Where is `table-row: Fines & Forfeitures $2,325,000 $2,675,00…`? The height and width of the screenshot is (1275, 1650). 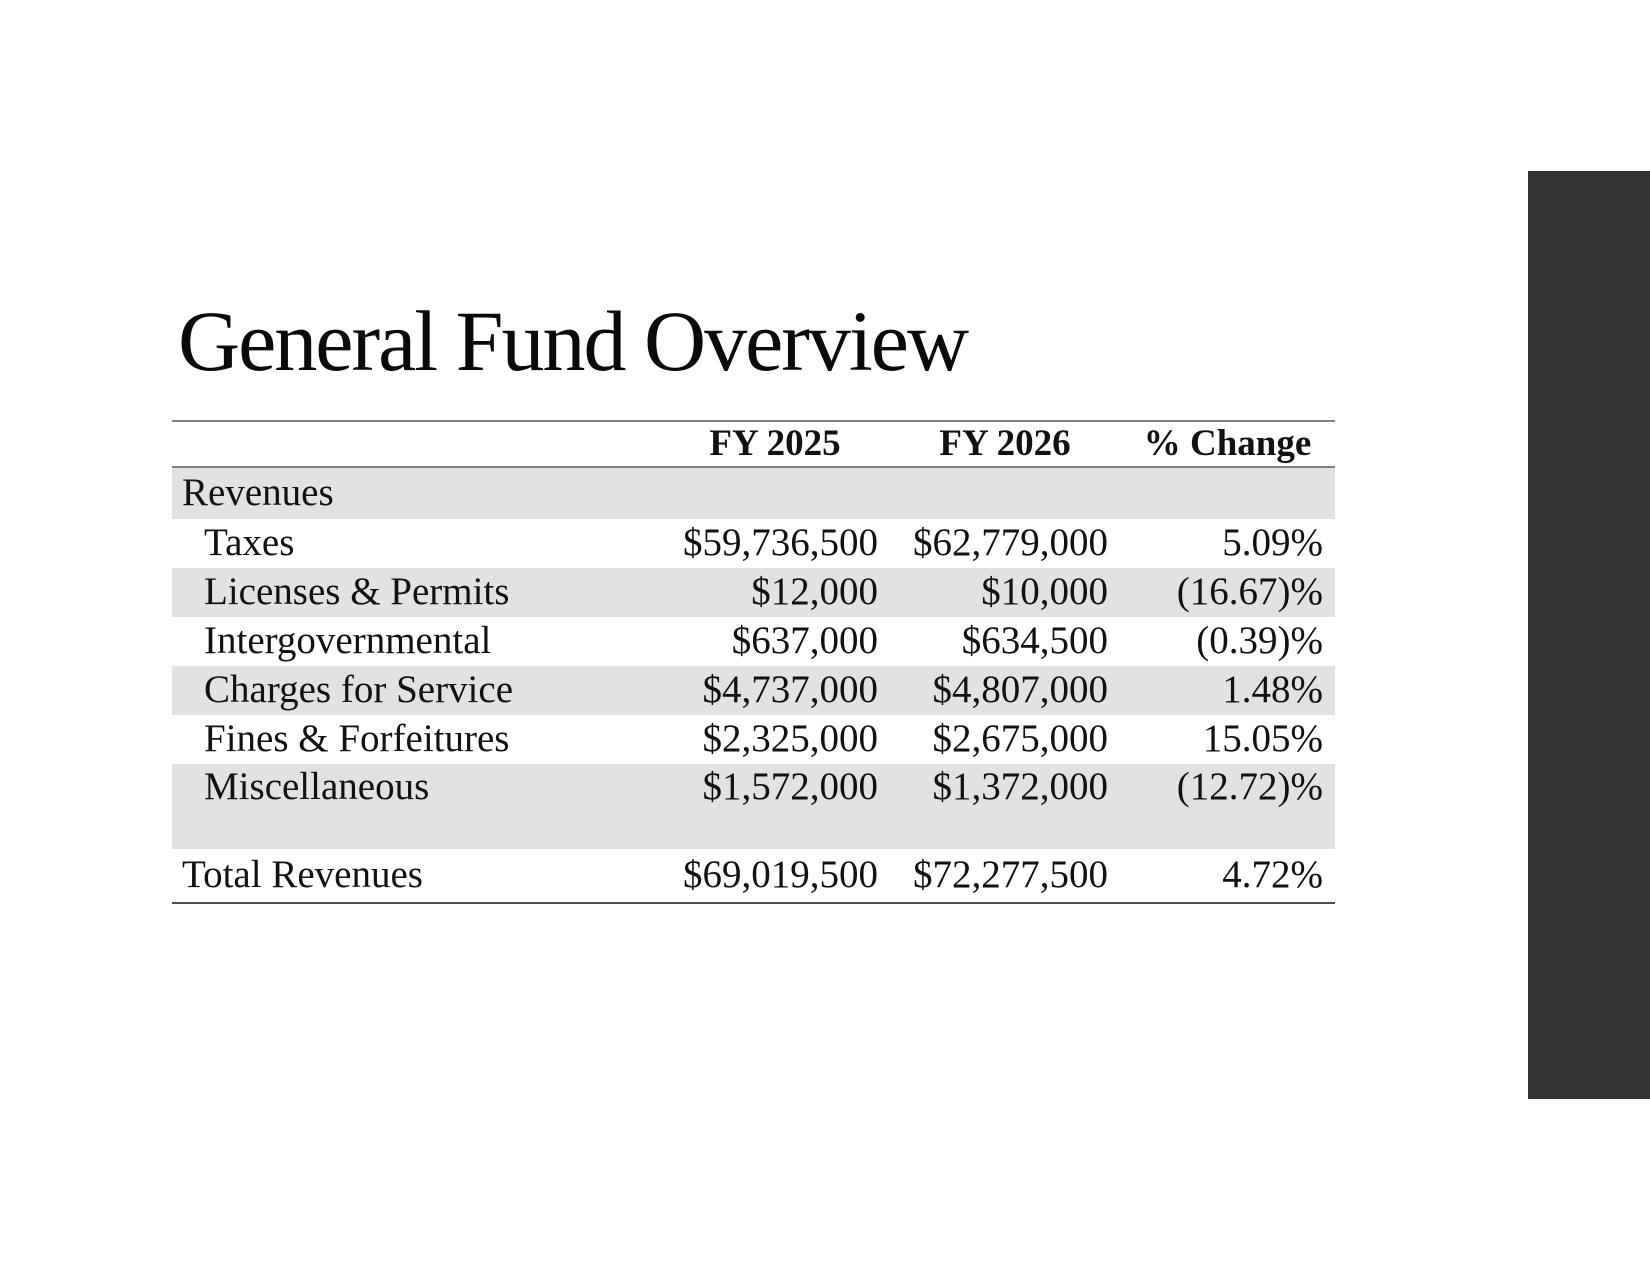 table-row: Fines & Forfeitures $2,325,000 $2,675,00… is located at coordinates (753, 739).